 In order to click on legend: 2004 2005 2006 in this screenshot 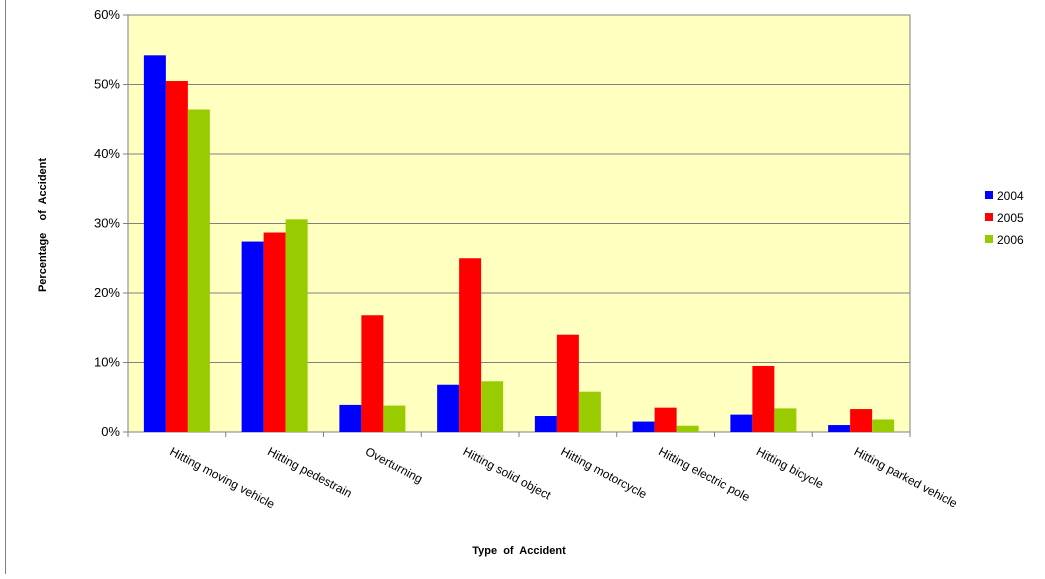, I will do `click(1004, 218)`.